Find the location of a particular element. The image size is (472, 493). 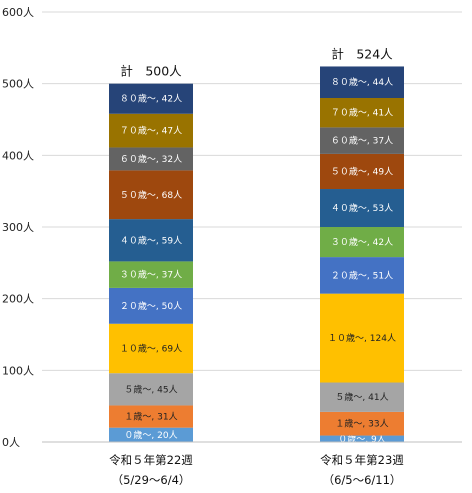

data-label: １０歳～, 124人 is located at coordinates (362, 338).